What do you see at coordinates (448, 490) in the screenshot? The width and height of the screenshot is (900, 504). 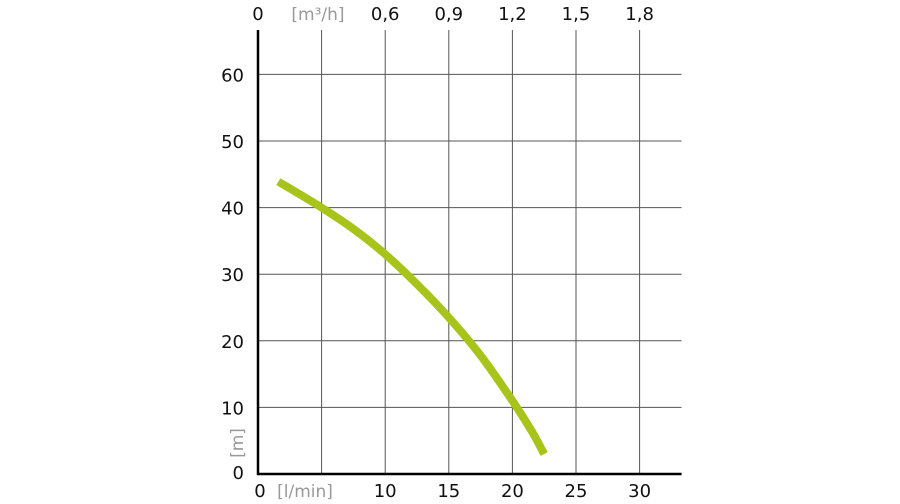 I see `x-tick-label: 15` at bounding box center [448, 490].